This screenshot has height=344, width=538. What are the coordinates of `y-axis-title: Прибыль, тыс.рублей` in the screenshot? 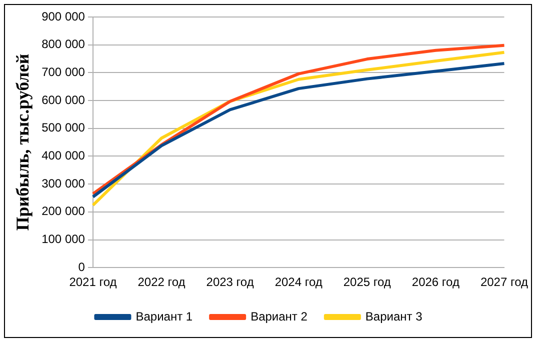 It's located at (22, 142).